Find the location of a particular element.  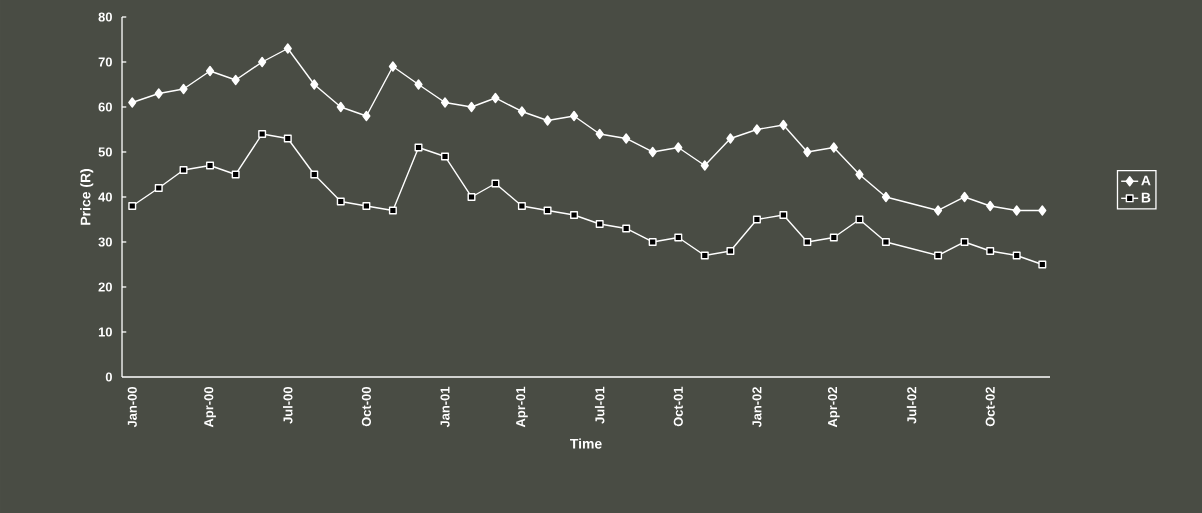

x-tick-label: Jan-01 is located at coordinates (445, 407).